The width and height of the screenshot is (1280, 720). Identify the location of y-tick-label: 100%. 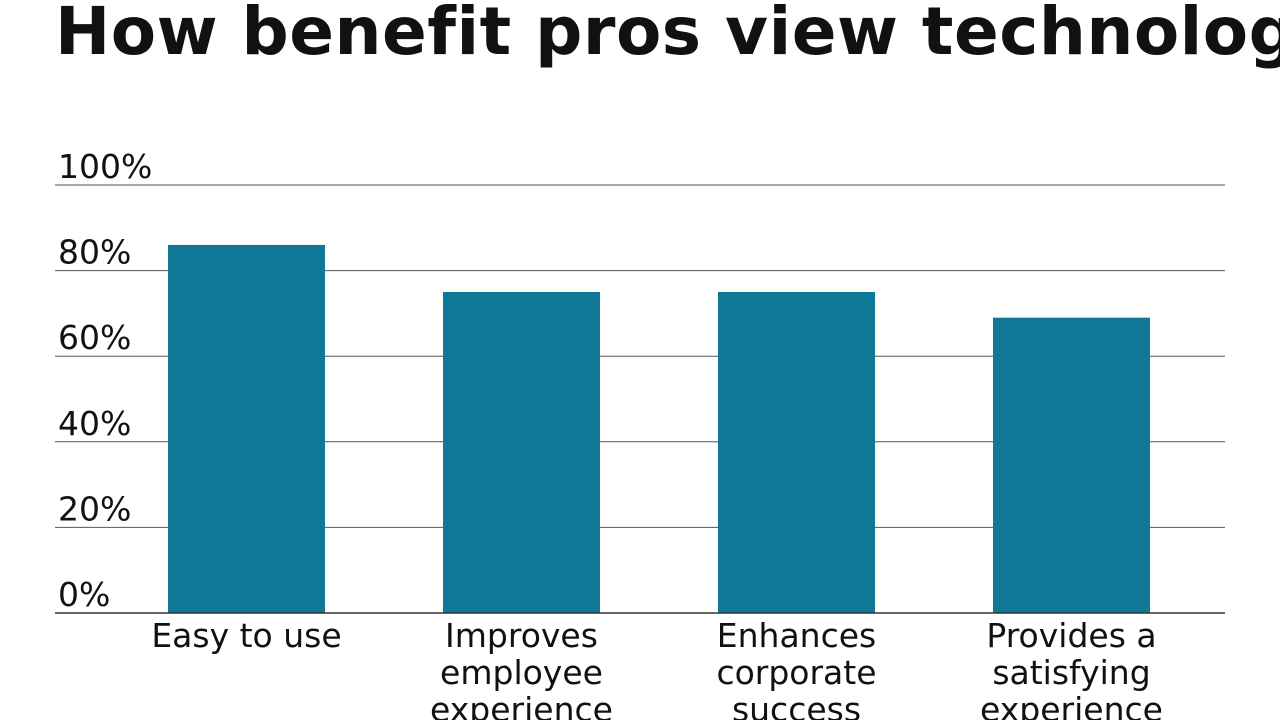
(105, 166).